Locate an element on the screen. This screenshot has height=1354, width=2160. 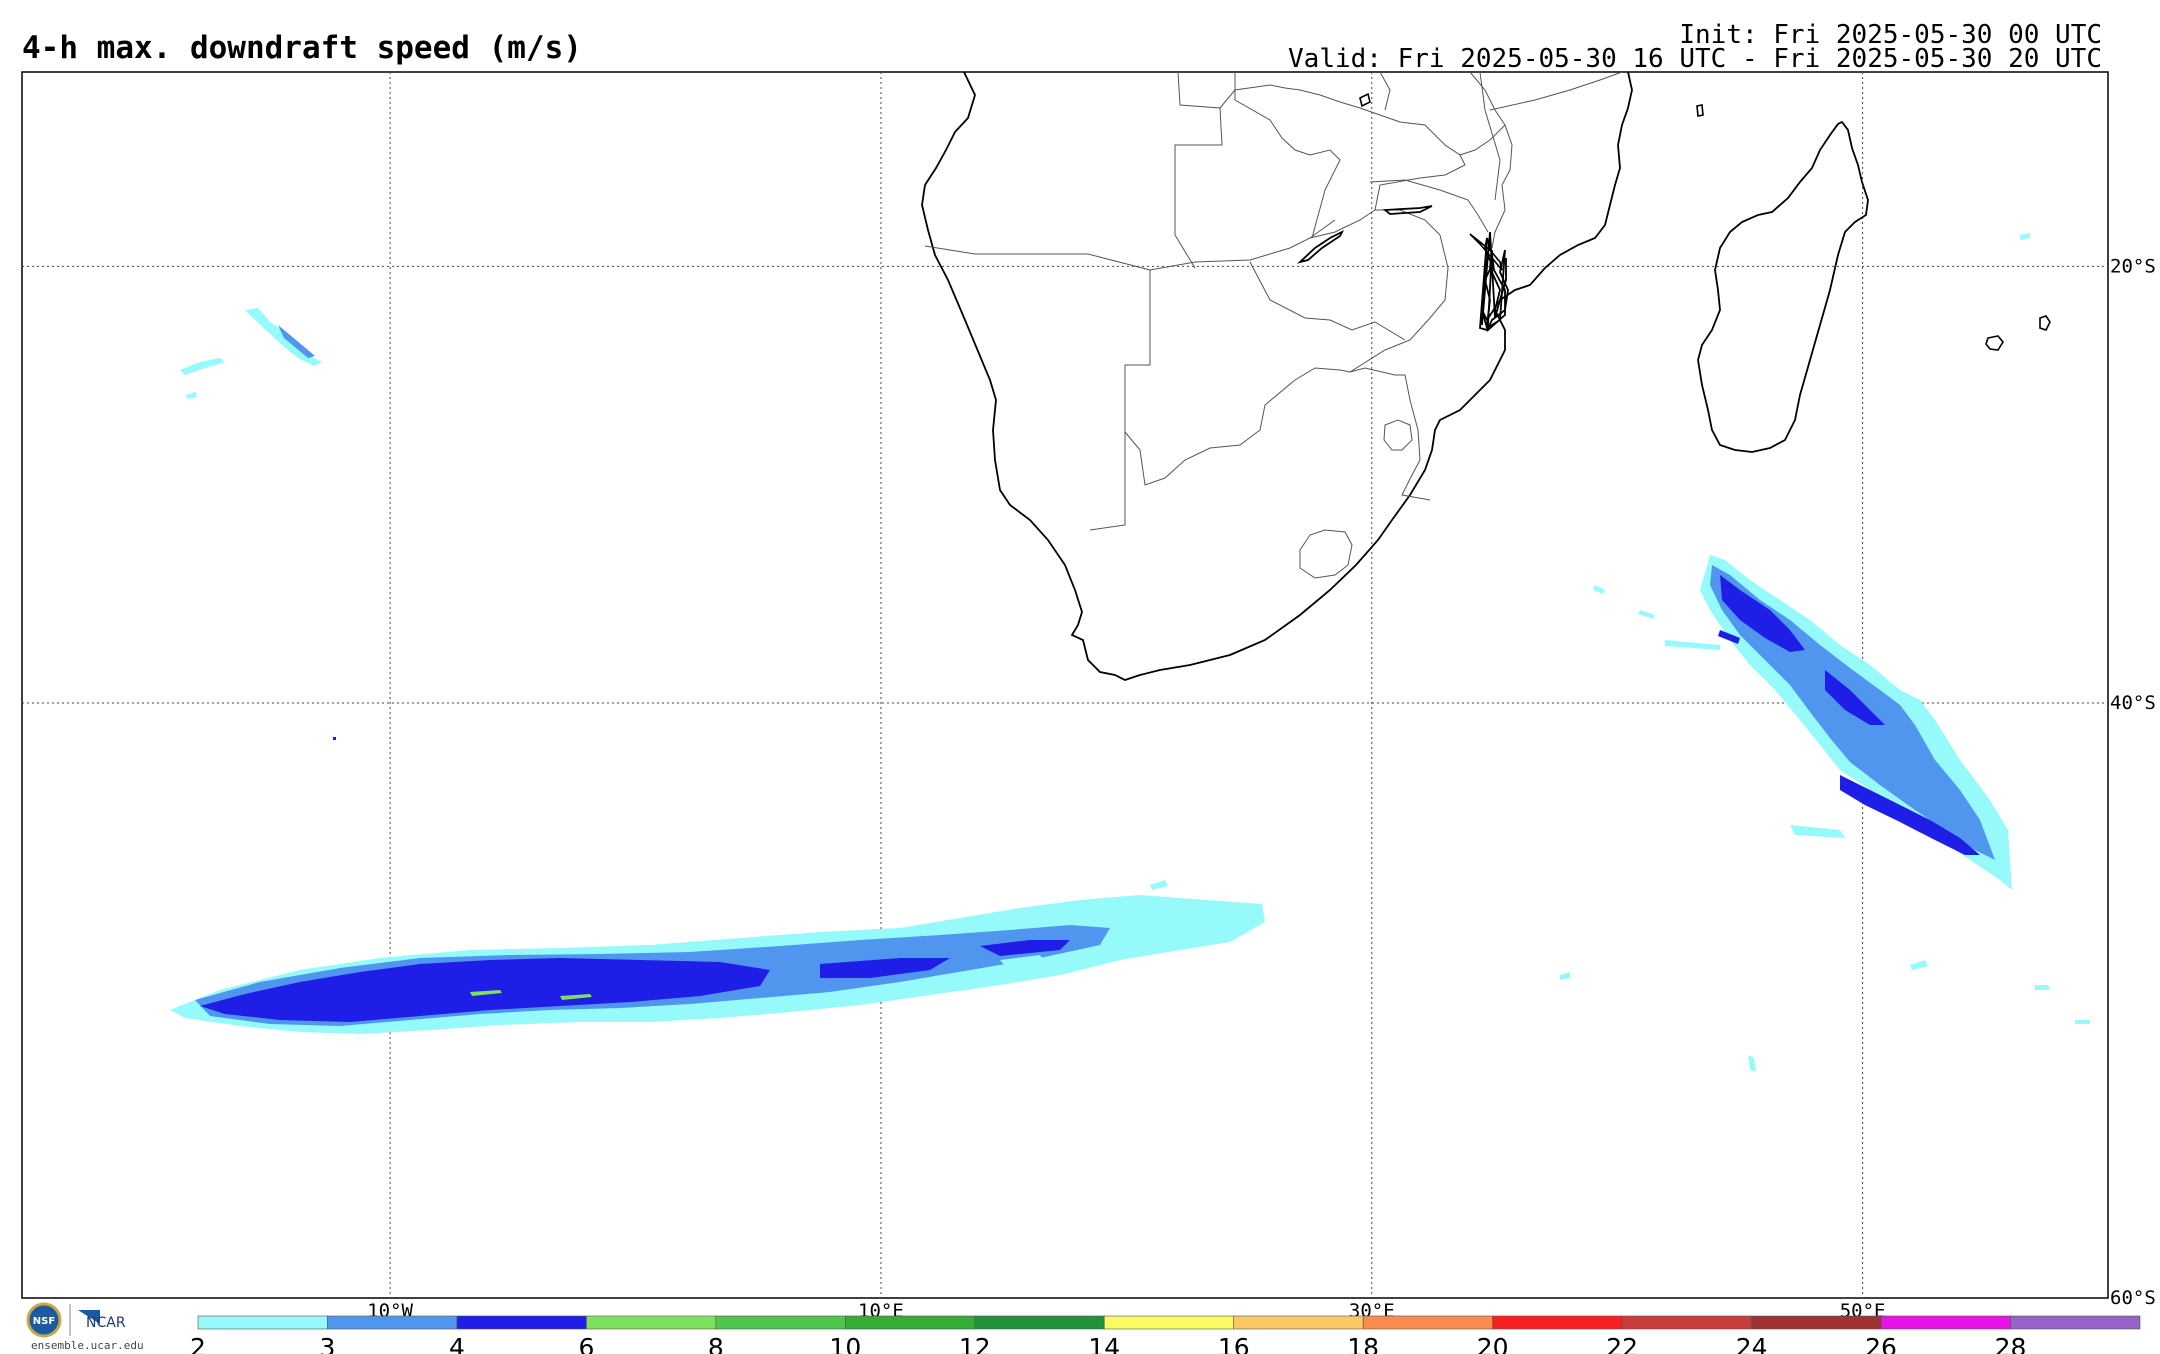
colorbar-tick-label: 12 is located at coordinates (975, 1343).